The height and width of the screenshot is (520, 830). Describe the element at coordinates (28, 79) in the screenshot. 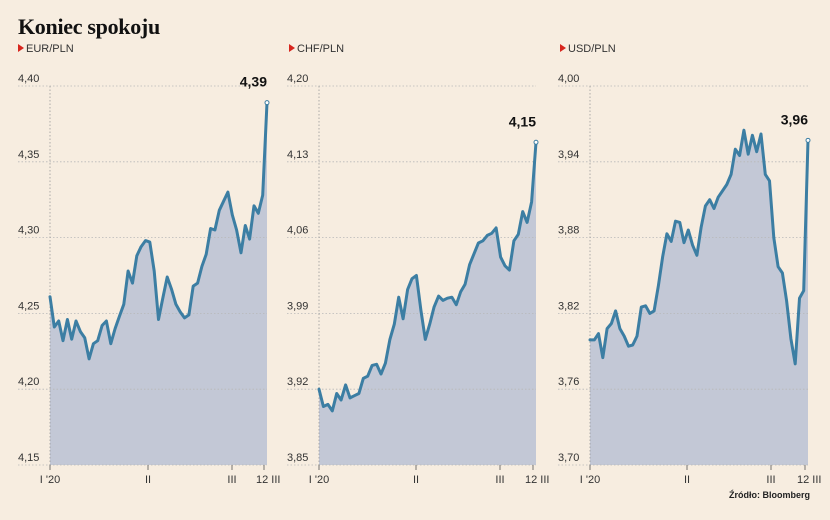

I see `y-tick-label: 4,40` at that location.